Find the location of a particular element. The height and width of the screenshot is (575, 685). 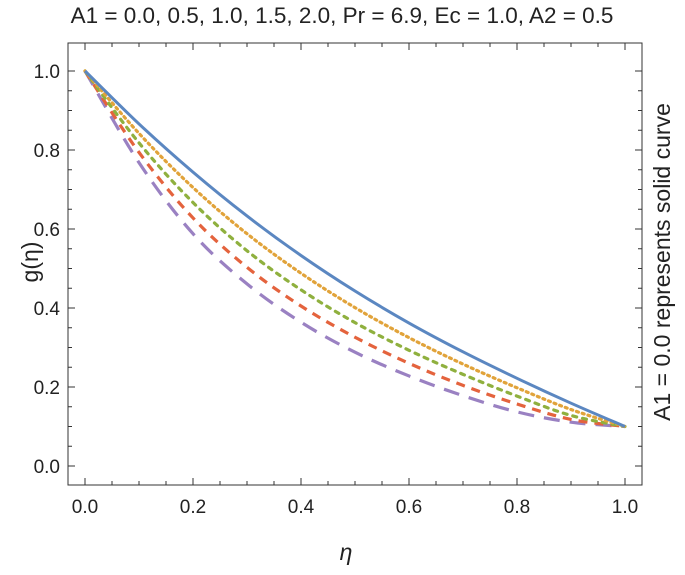

y-tick-label: 0.0 is located at coordinates (47, 467).